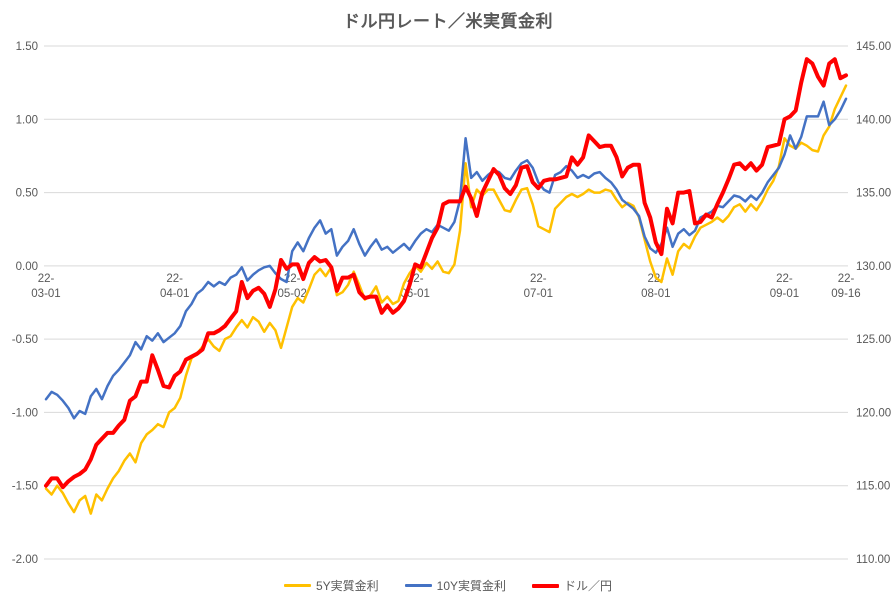  What do you see at coordinates (845, 286) in the screenshot?
I see `x-axis-tick-label: 22-09-16` at bounding box center [845, 286].